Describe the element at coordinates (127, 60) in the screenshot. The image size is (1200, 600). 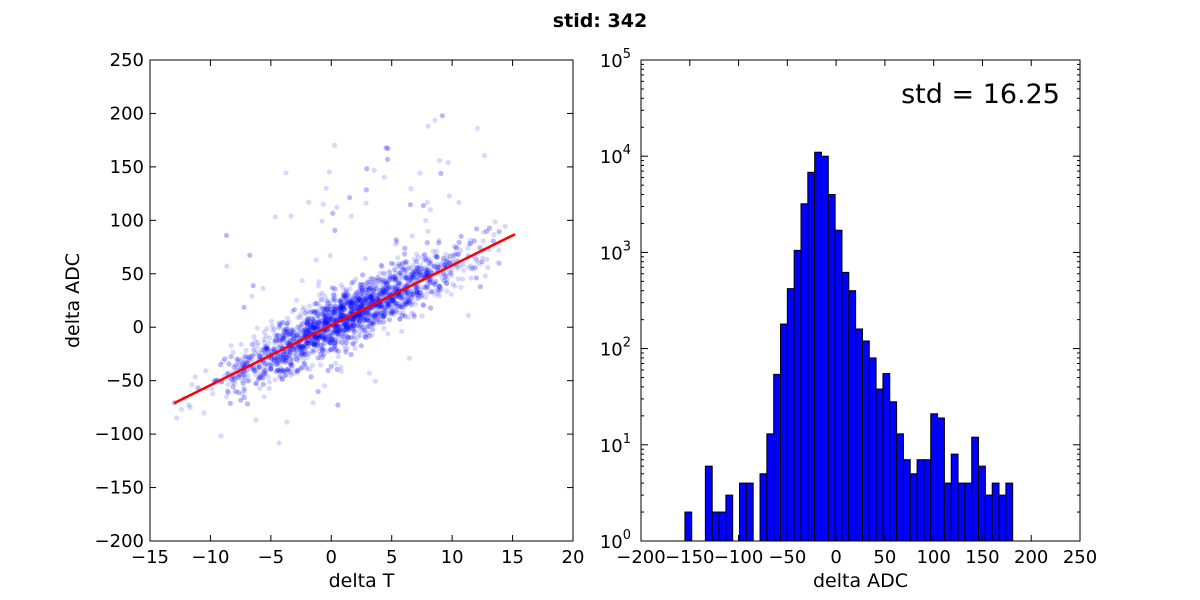
I see `y-tick-label: 250` at that location.